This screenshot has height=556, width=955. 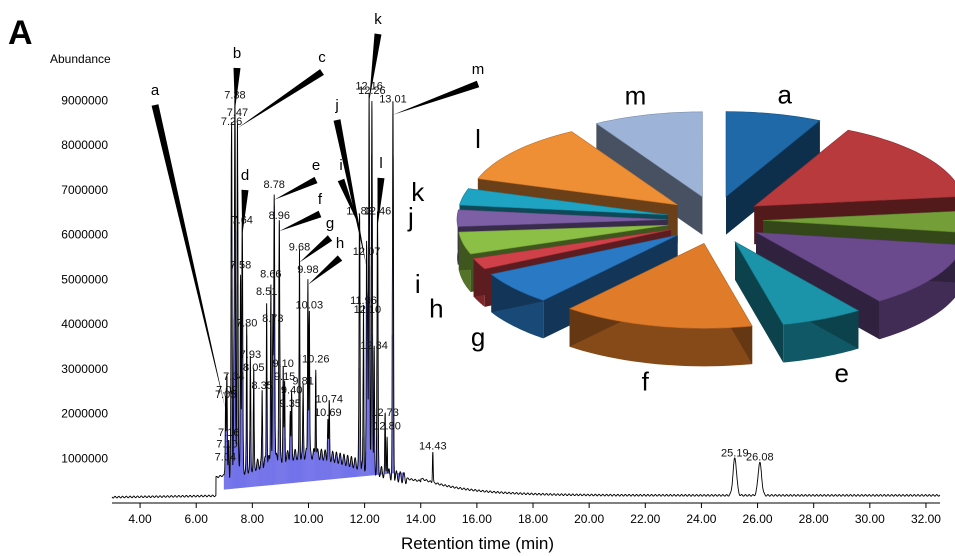 What do you see at coordinates (253, 519) in the screenshot?
I see `x-tick-label: 8.00` at bounding box center [253, 519].